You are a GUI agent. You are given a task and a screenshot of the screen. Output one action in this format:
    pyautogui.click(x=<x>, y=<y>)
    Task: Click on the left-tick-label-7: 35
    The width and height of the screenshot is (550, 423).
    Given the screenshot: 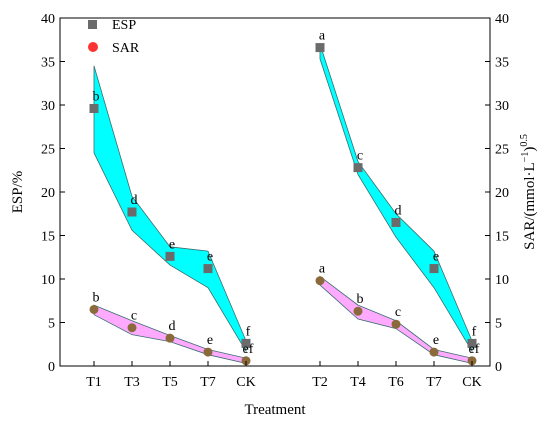 What is the action you would take?
    pyautogui.click(x=48, y=63)
    